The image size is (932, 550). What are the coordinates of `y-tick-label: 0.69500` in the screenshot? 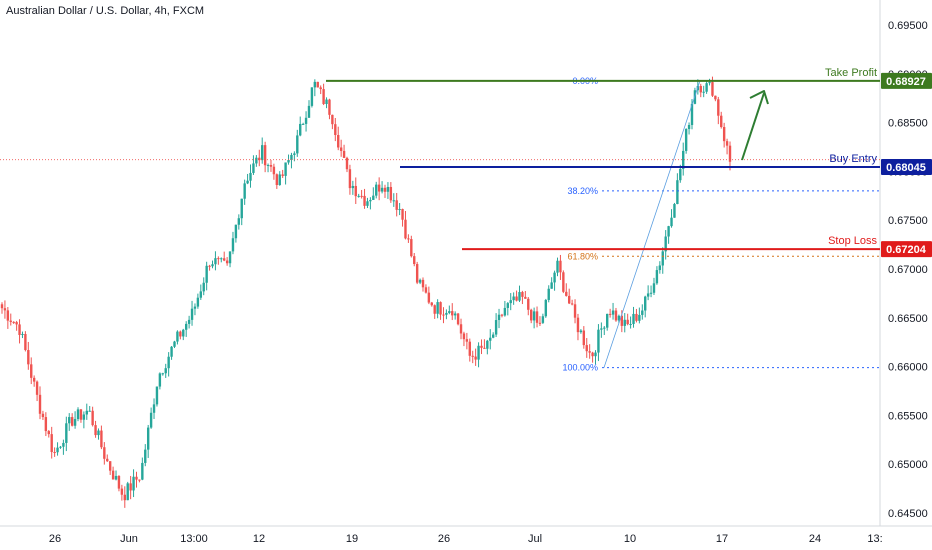 It's located at (908, 26).